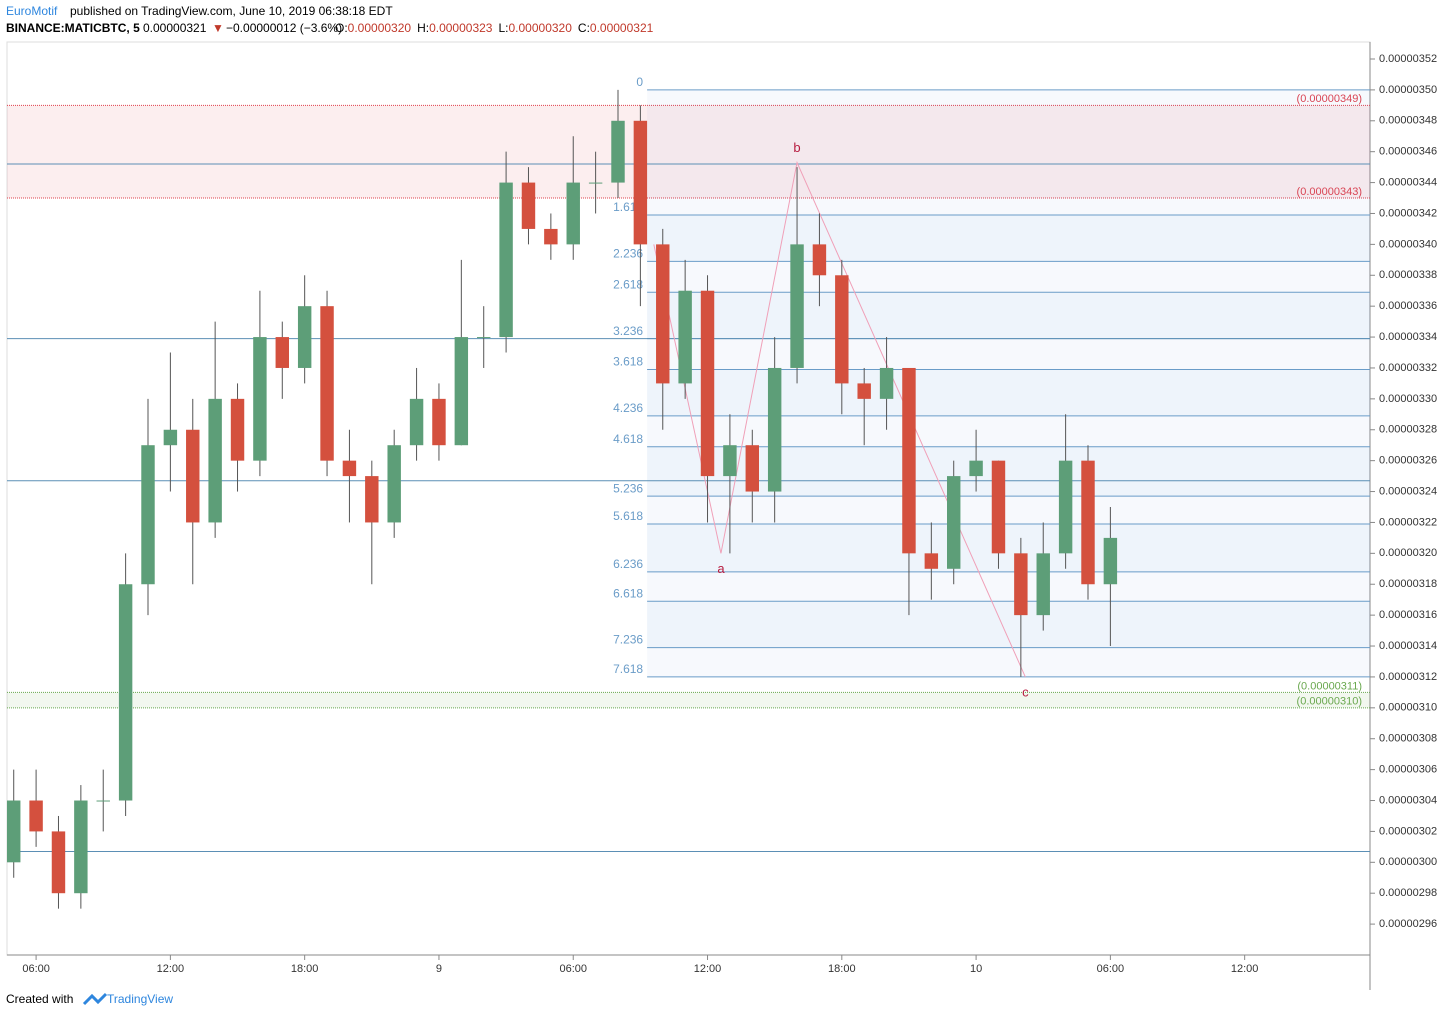 The height and width of the screenshot is (1018, 1451). Describe the element at coordinates (1329, 192) in the screenshot. I see `zone-bottom-label: (0.00000343)` at that location.